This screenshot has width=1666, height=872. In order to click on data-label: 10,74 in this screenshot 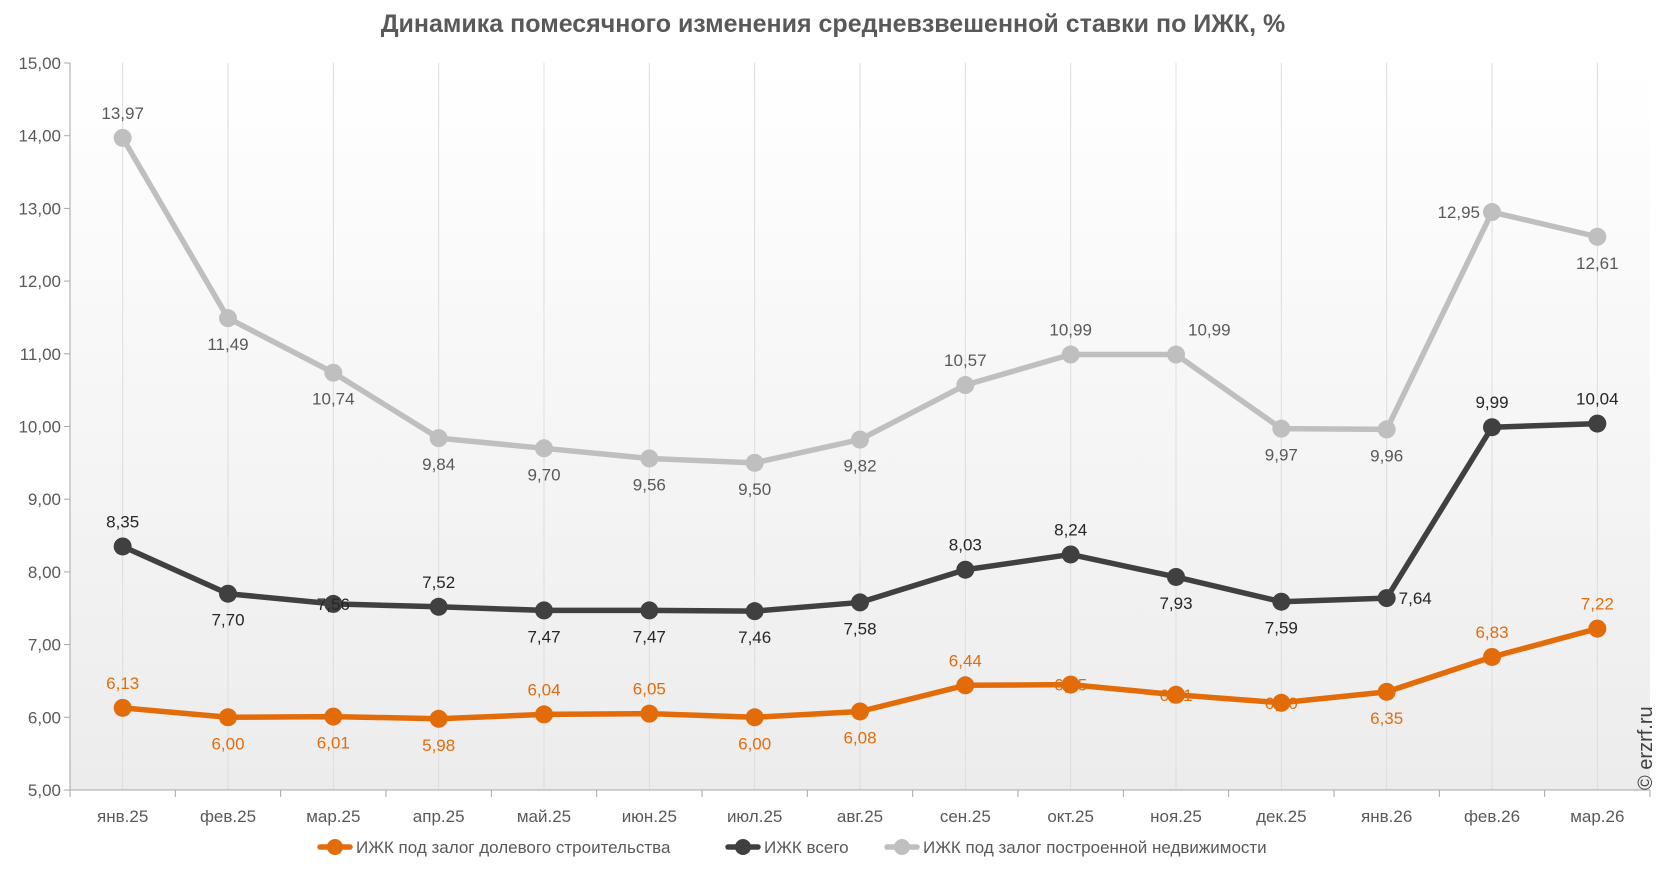, I will do `click(333, 399)`.